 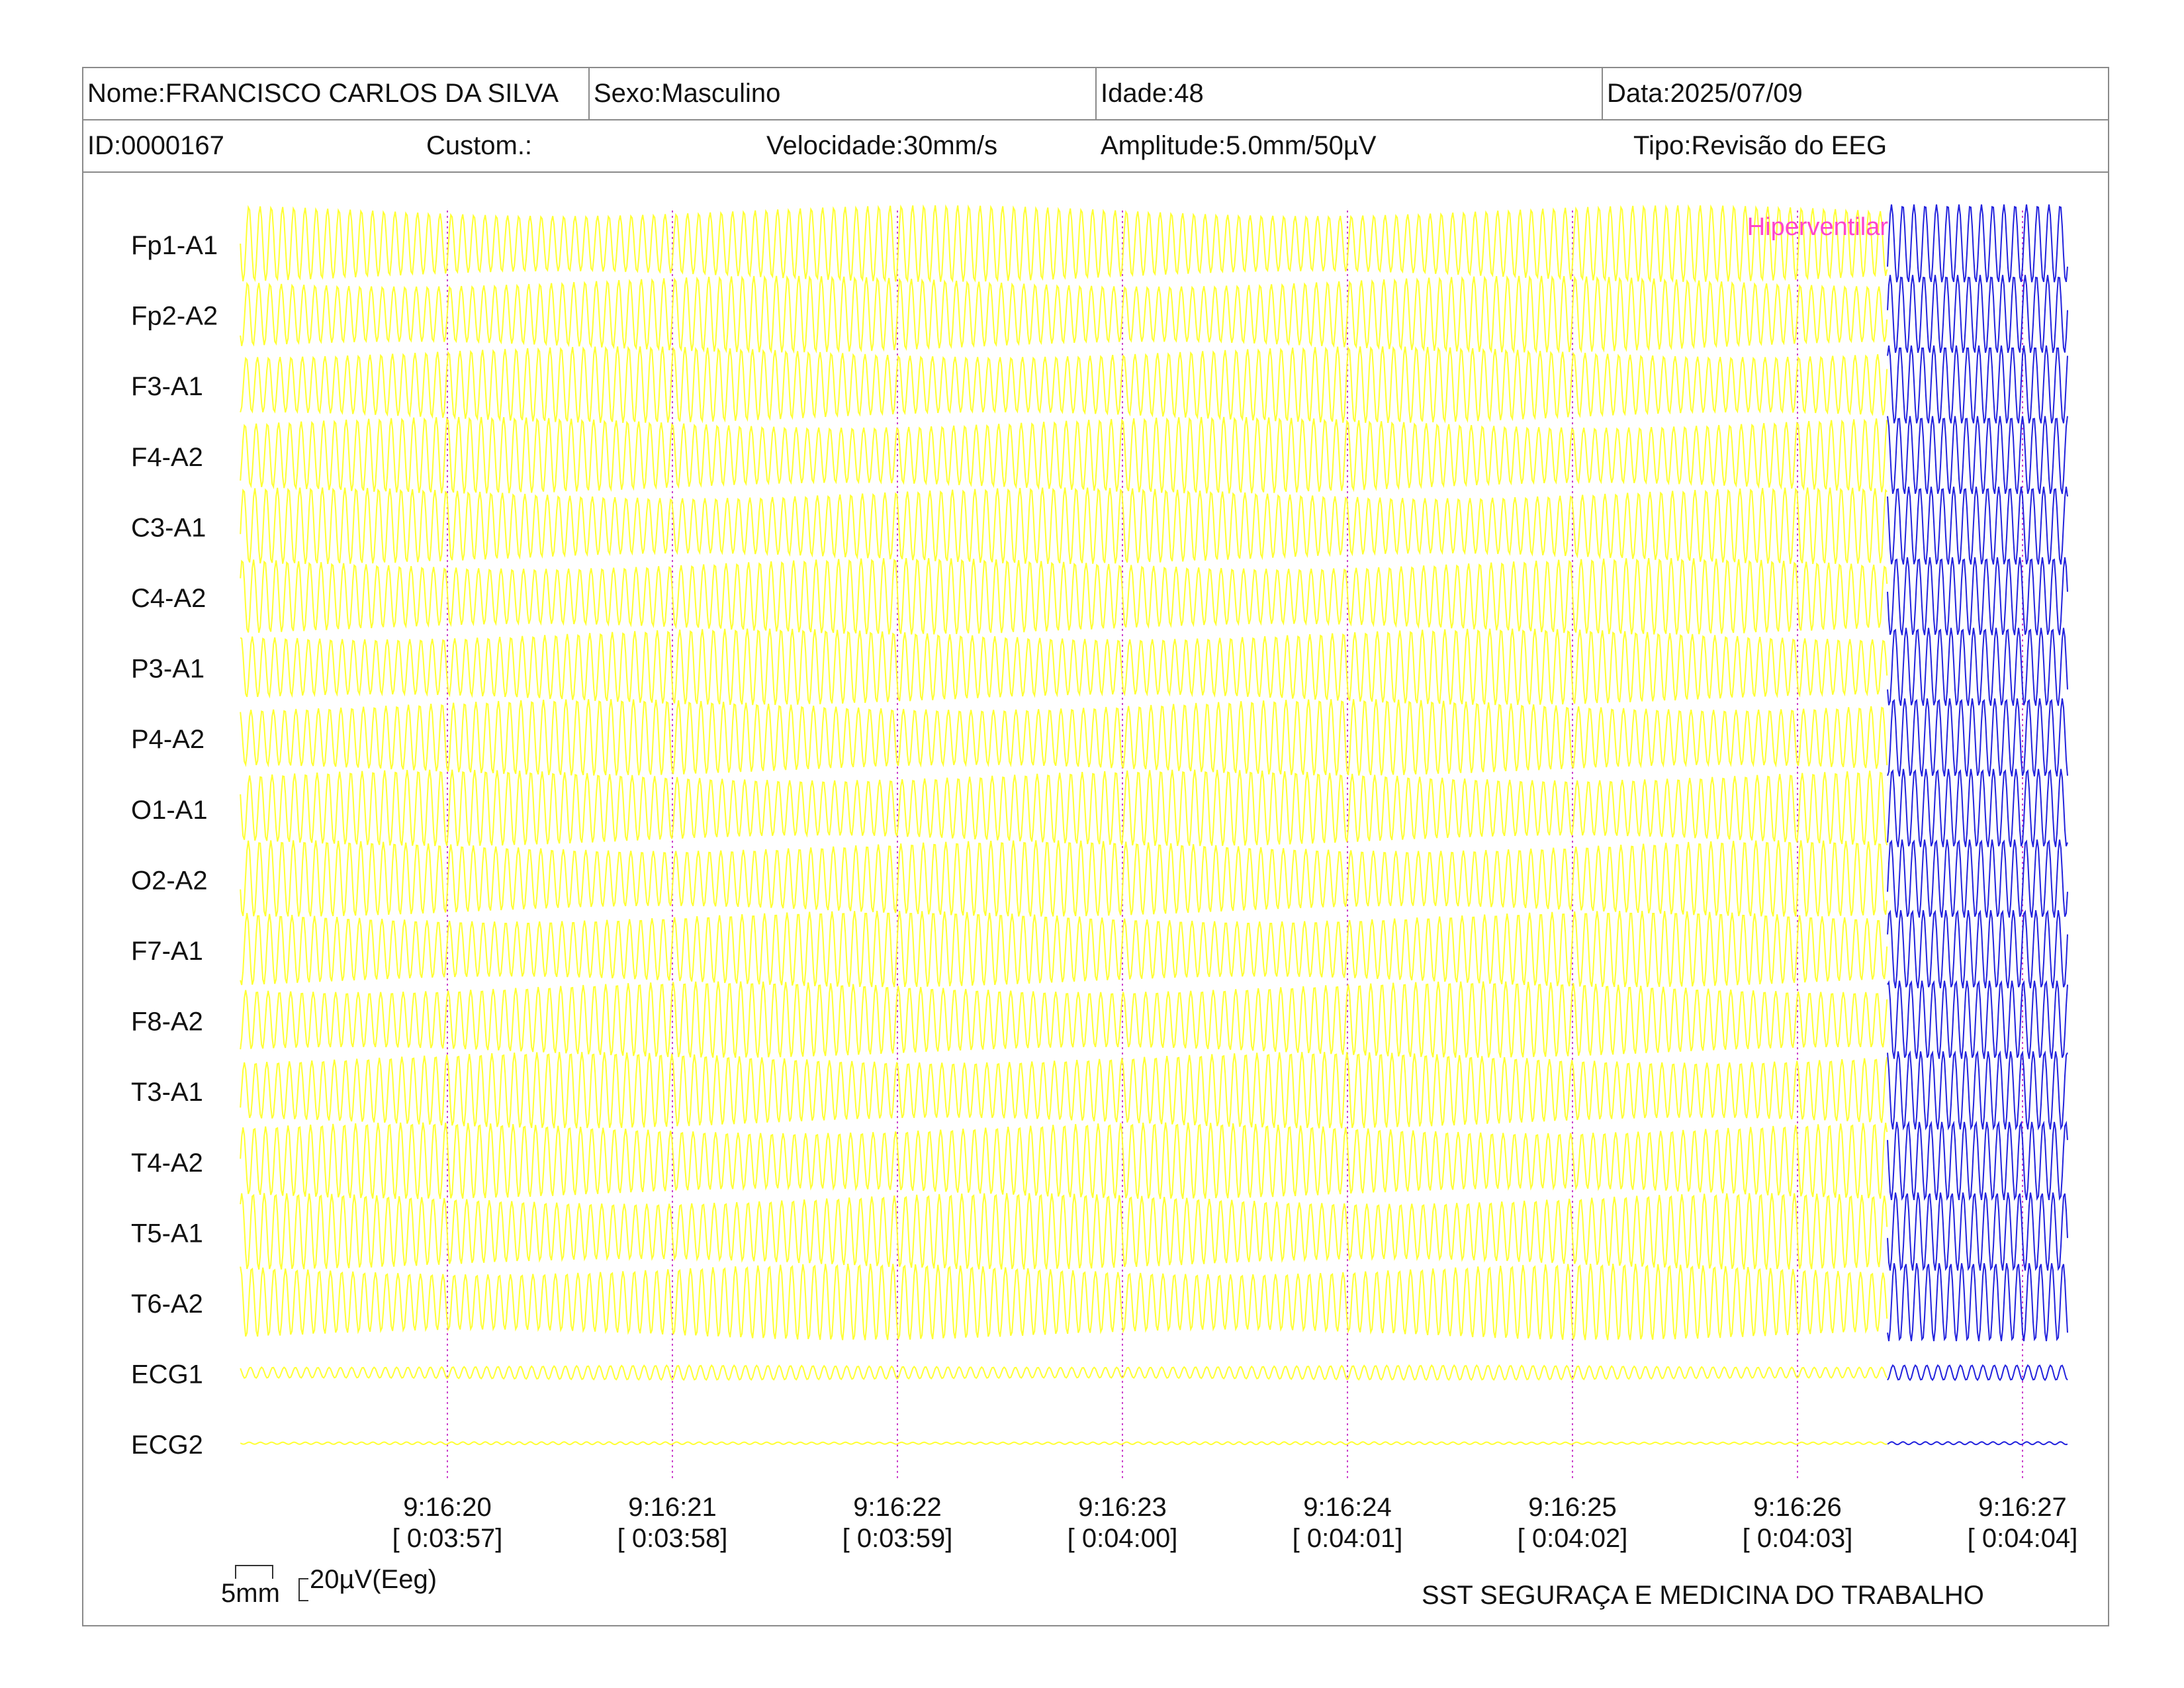 I want to click on trace-t6-a2, so click(x=1064, y=1301).